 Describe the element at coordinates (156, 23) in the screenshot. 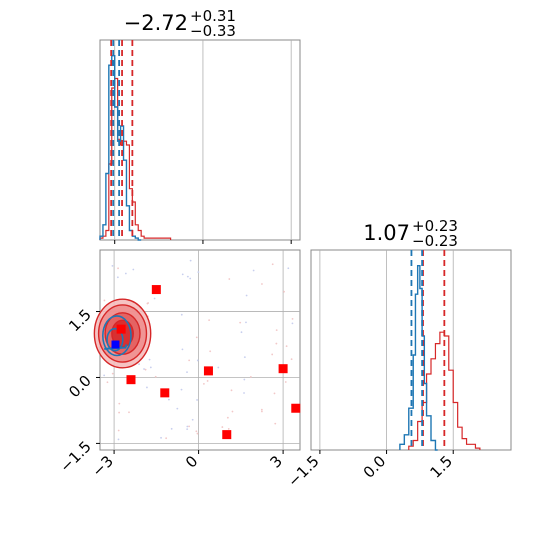

I see `panel-top-left-title: −2.72` at that location.